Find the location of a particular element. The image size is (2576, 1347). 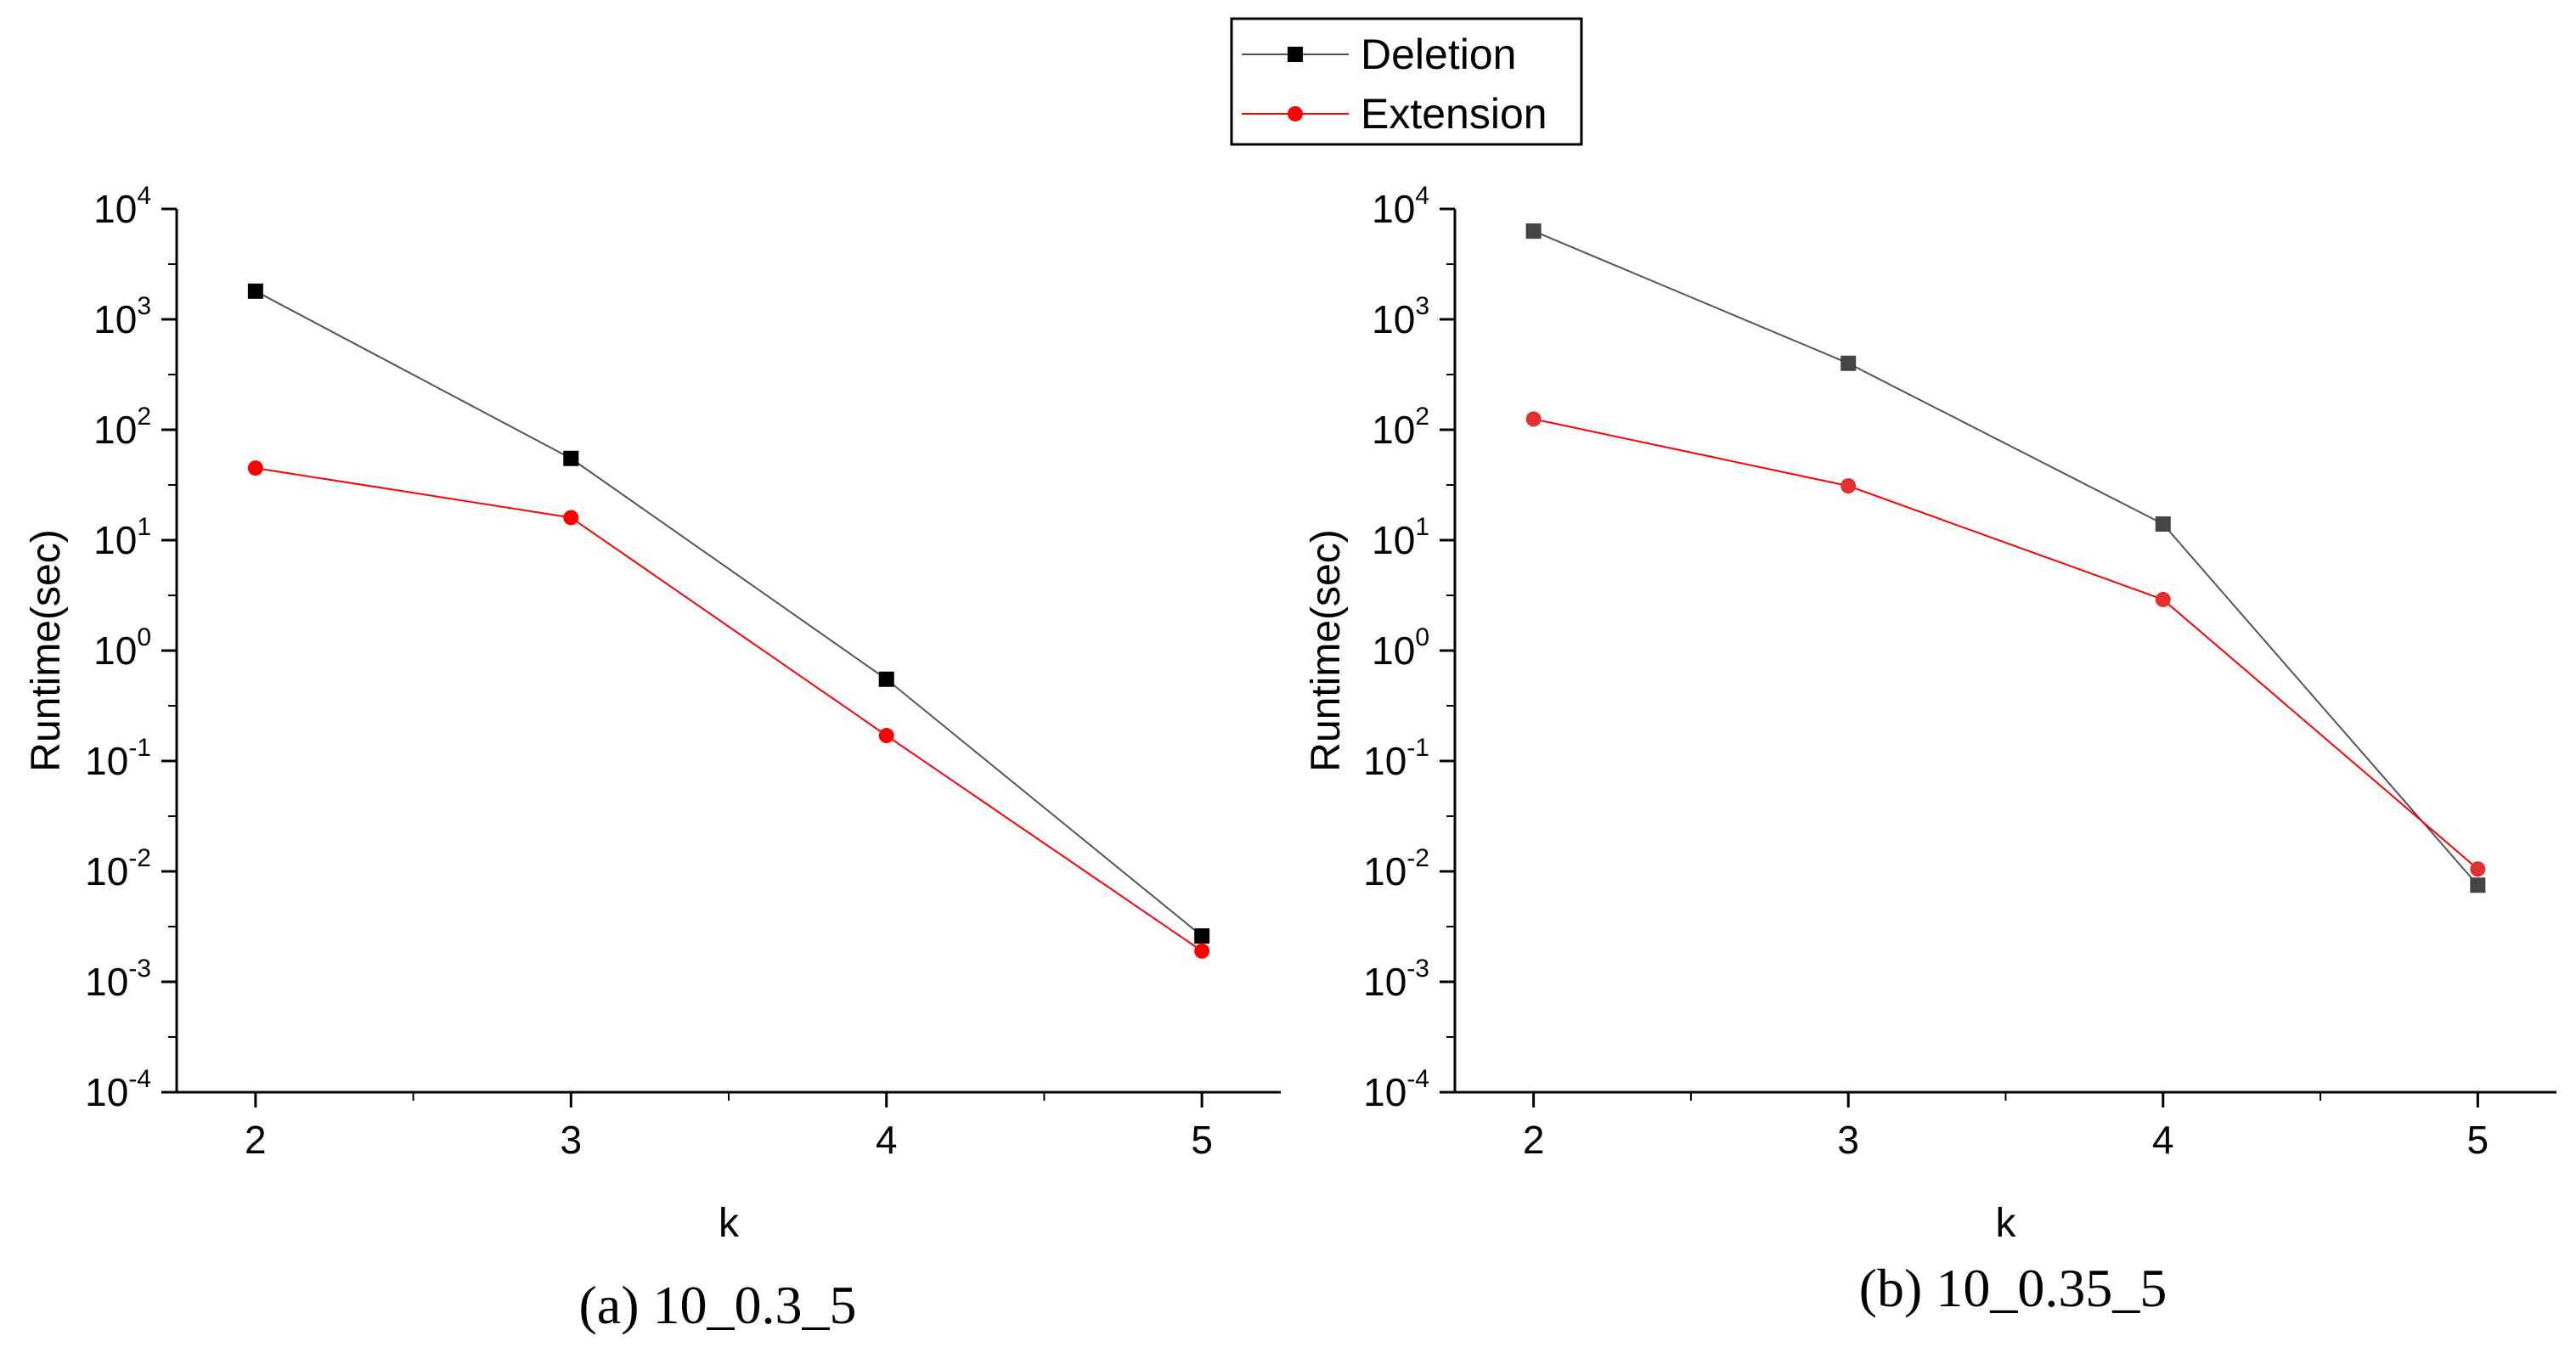

legend-marker-circle is located at coordinates (1295, 113).